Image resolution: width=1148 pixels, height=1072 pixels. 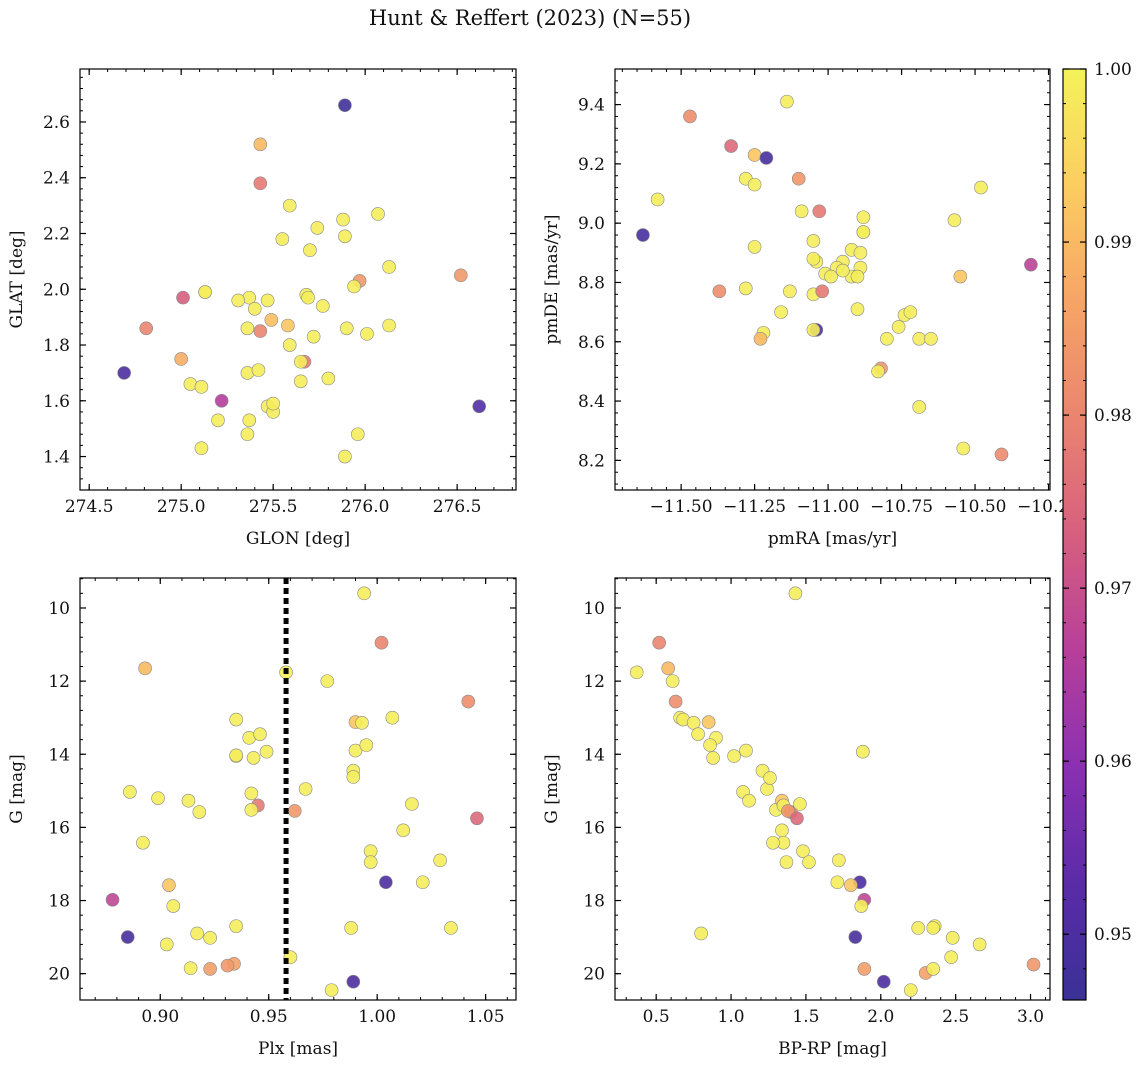 I want to click on y-tick-label: 9.4, so click(x=591, y=106).